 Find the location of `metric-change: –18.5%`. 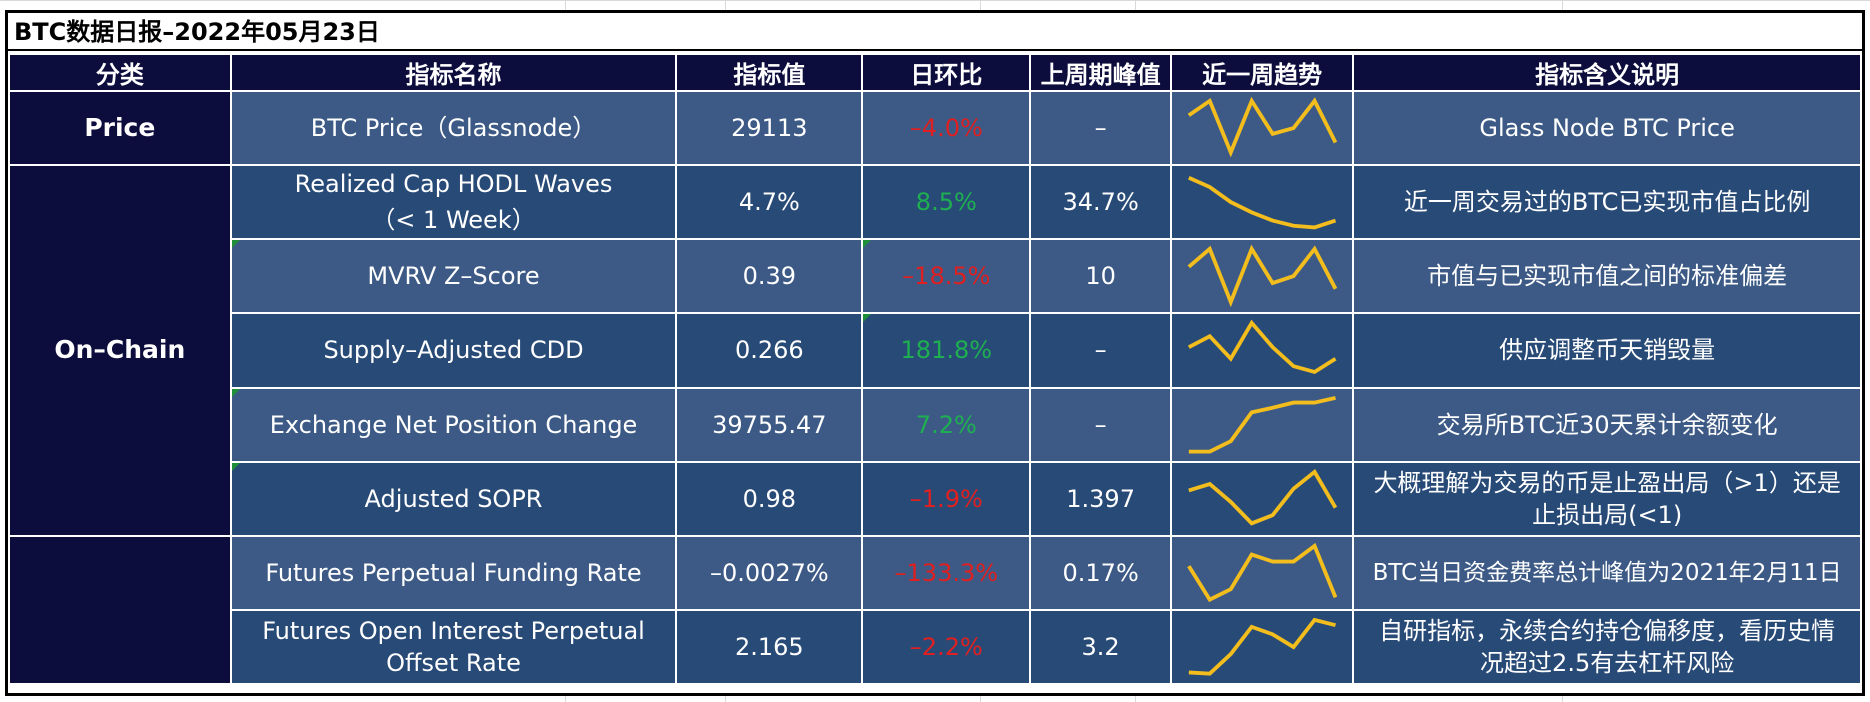

metric-change: –18.5% is located at coordinates (946, 276).